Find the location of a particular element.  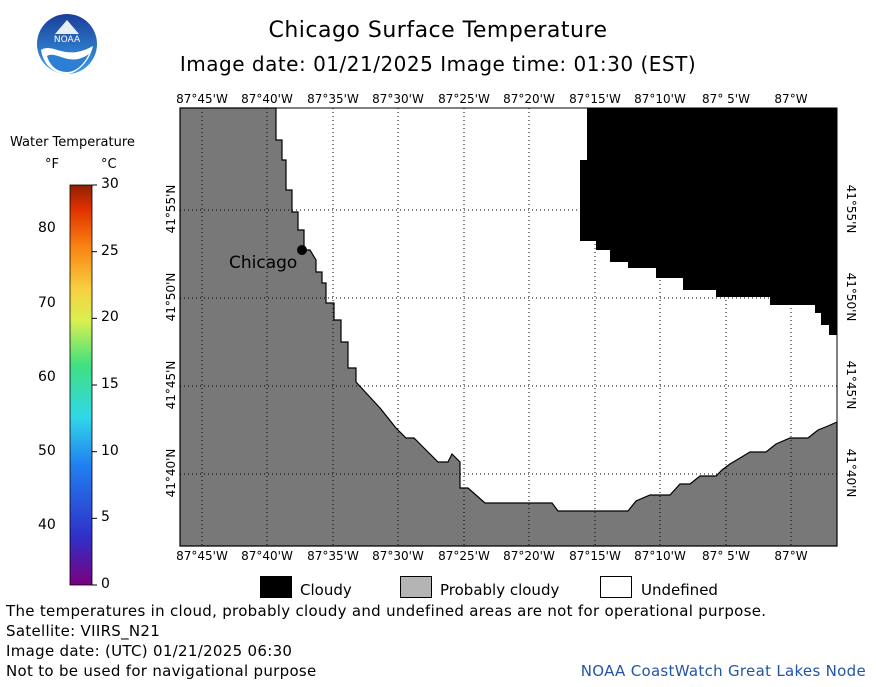

top-longitude-label: 87°40'W is located at coordinates (267, 99).